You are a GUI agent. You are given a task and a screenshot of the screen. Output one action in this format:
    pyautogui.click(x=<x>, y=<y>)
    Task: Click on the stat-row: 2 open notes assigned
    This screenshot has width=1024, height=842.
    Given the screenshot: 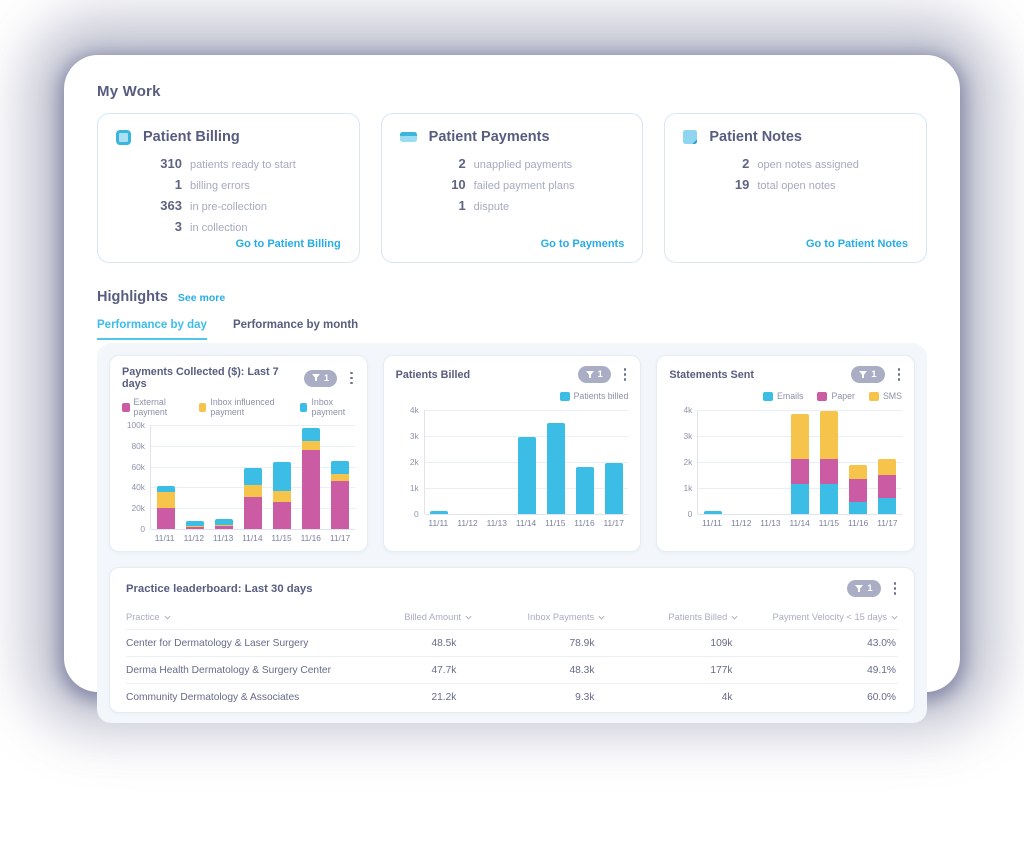 What is the action you would take?
    pyautogui.click(x=810, y=163)
    